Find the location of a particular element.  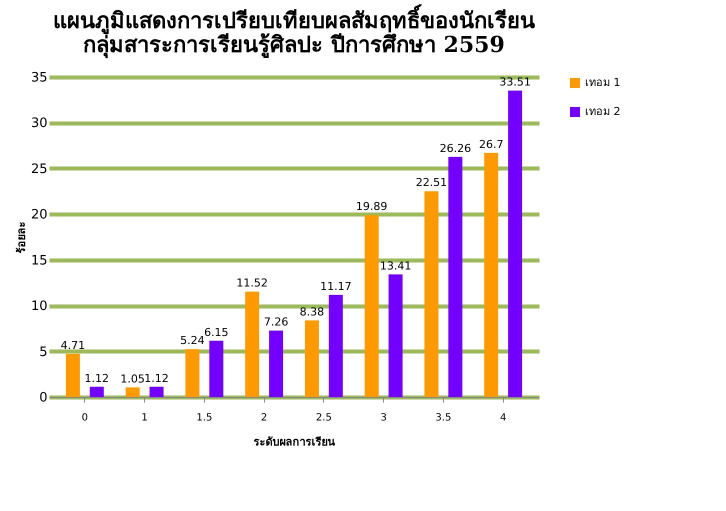

data-label: 5.24 is located at coordinates (192, 341).